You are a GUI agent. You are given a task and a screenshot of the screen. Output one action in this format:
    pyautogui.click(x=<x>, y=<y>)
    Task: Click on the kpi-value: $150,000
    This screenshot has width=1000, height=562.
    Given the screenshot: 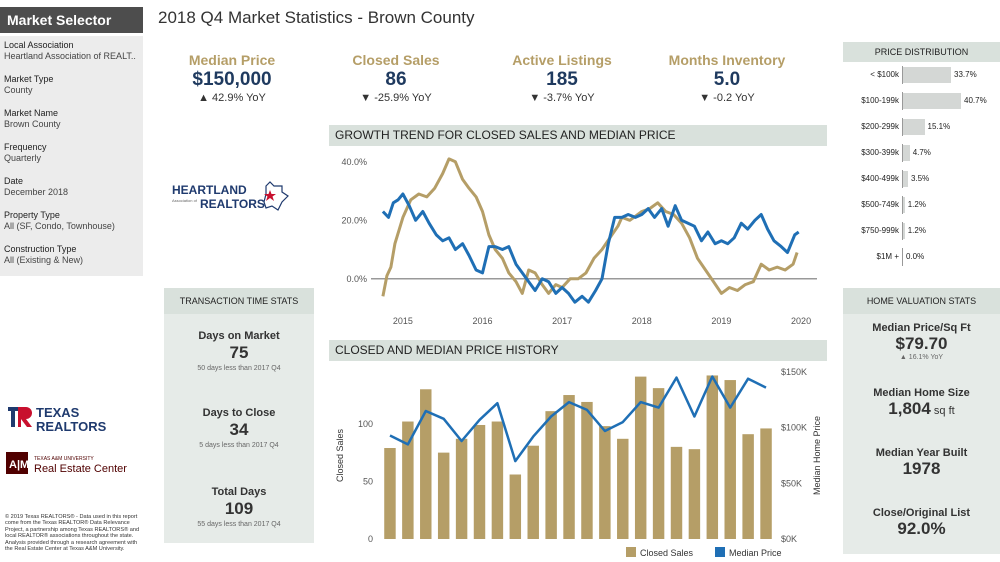 What is the action you would take?
    pyautogui.click(x=232, y=79)
    